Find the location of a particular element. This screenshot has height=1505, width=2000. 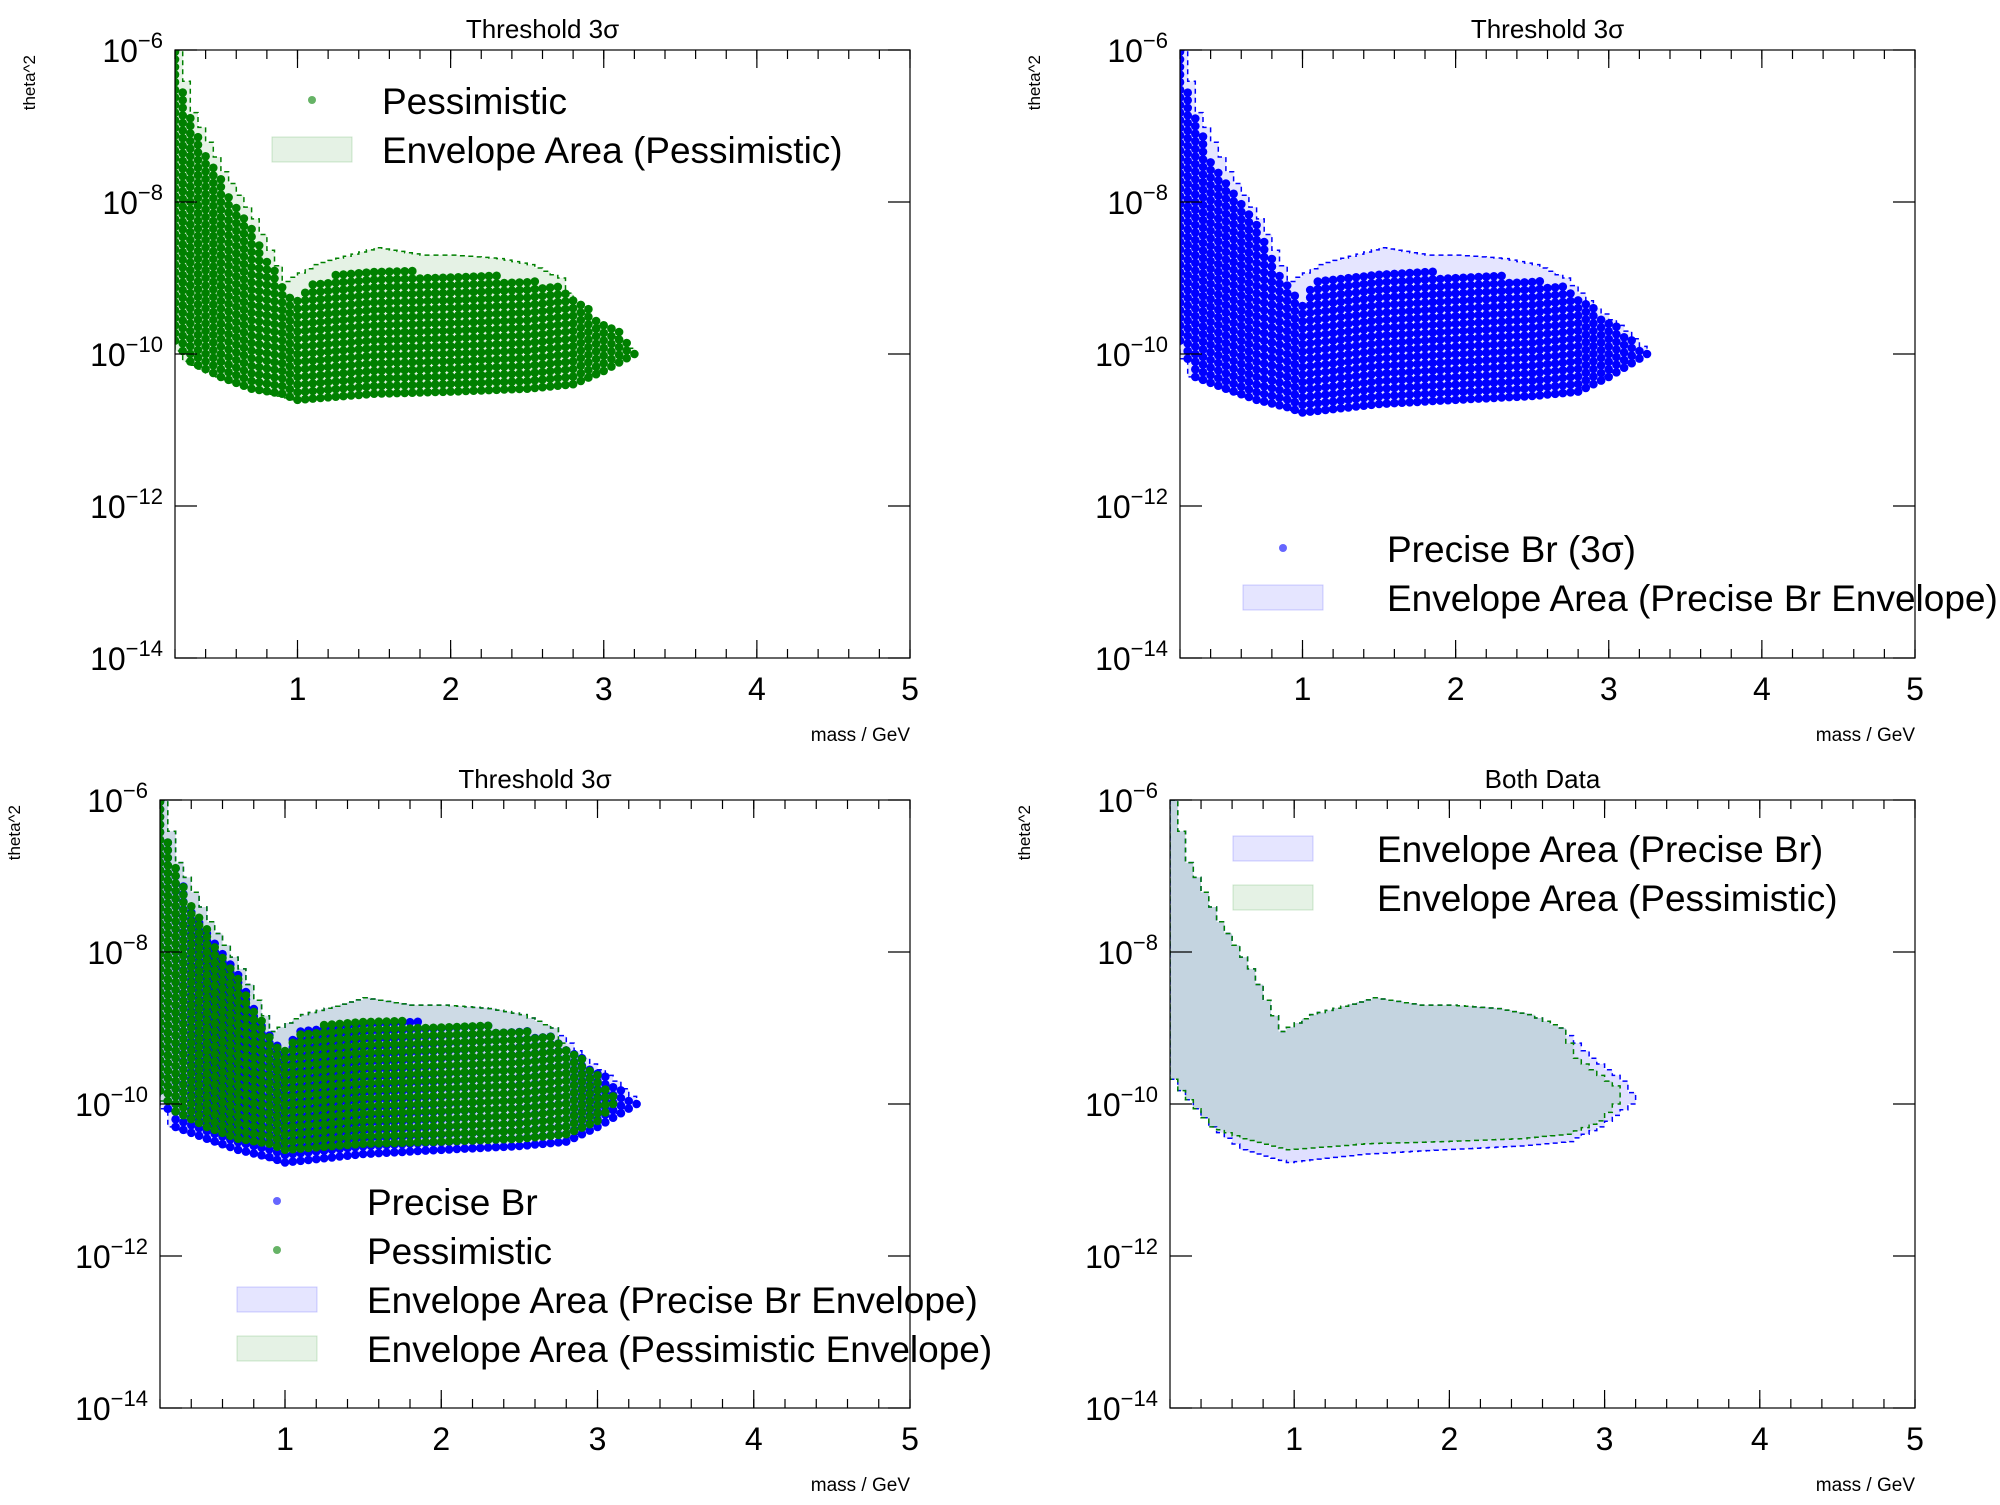

x-tick-label: 2 is located at coordinates (1449, 1439).